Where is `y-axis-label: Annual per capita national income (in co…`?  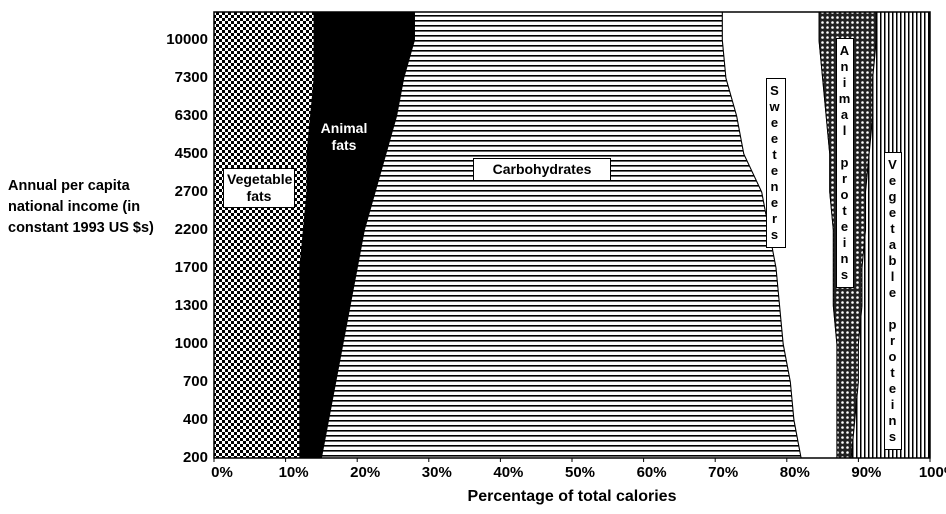
y-axis-label: Annual per capita national income (in co… is located at coordinates (81, 207).